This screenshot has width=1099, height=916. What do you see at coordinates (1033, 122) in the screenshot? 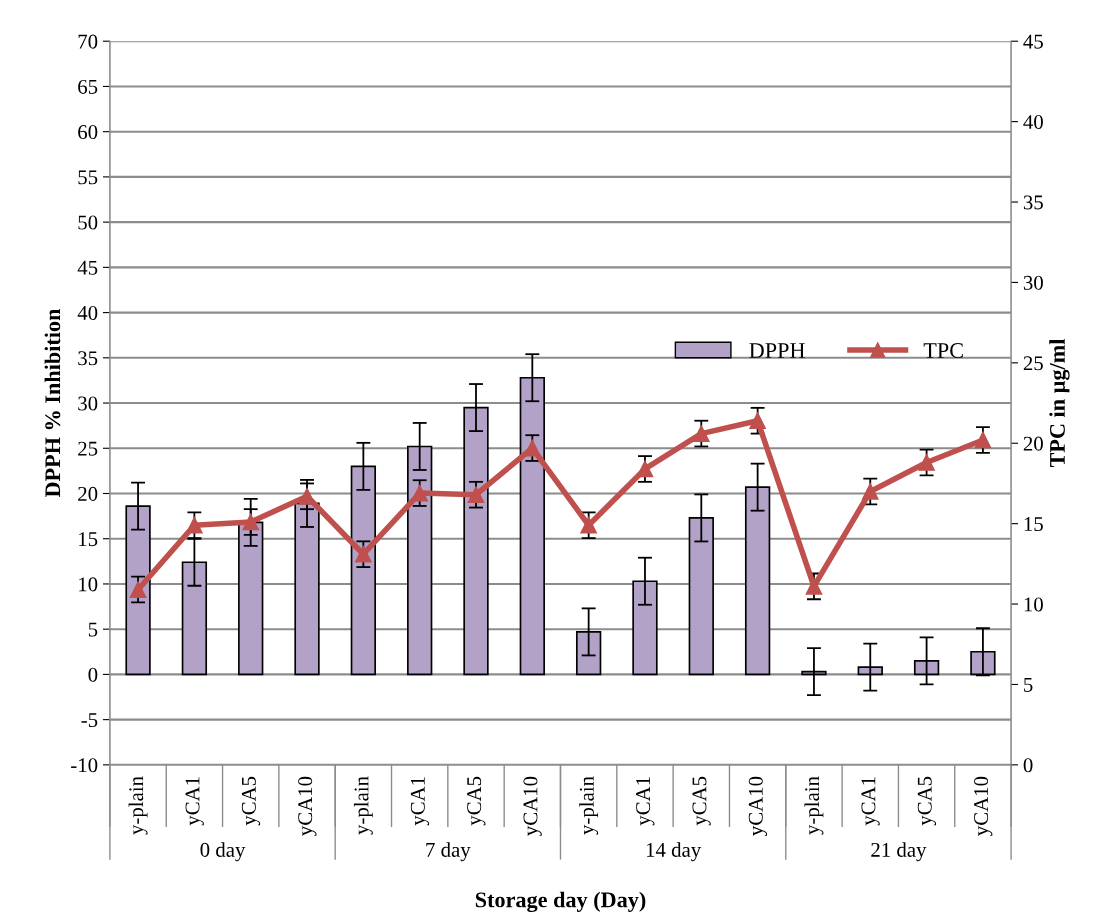
I see `y2-tick-label: 40` at bounding box center [1033, 122].